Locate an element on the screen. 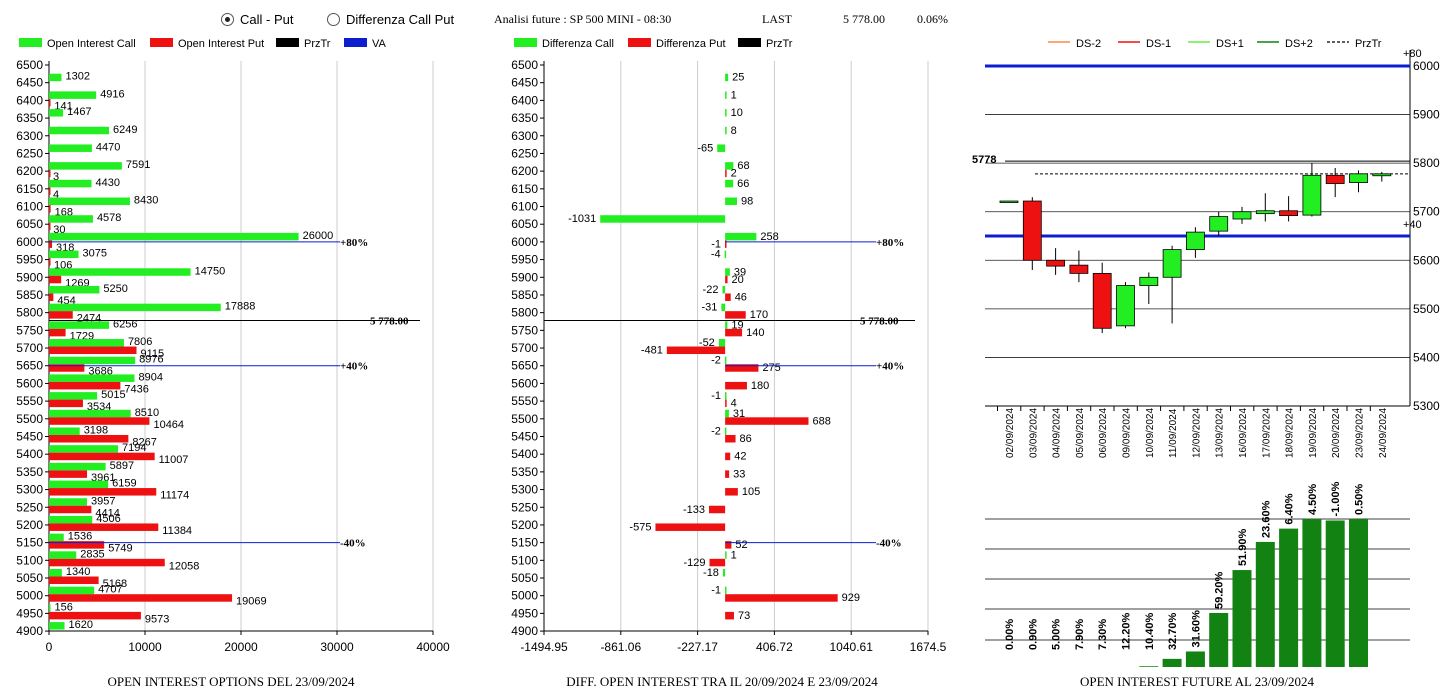 The height and width of the screenshot is (691, 1444). oi-ytick-label: 5200 is located at coordinates (29, 525).